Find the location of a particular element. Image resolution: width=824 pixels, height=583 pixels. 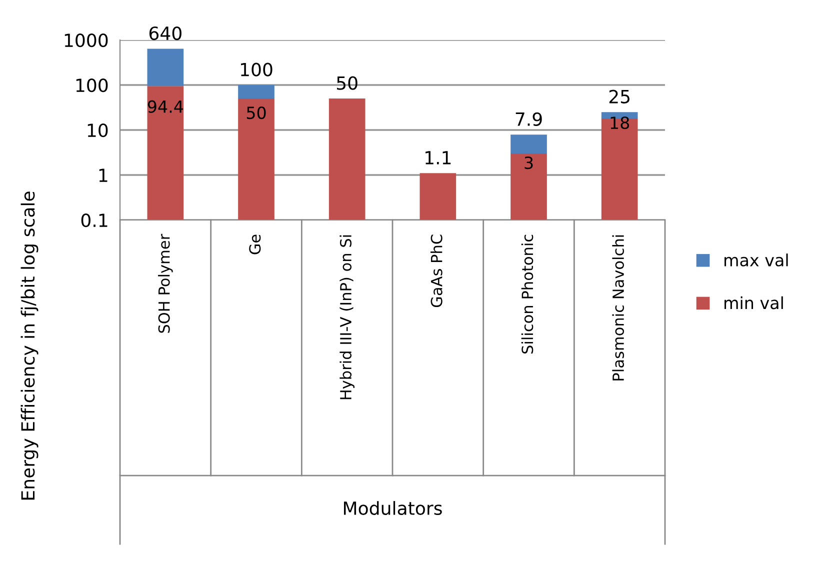

total-label: 1.1 is located at coordinates (438, 157).